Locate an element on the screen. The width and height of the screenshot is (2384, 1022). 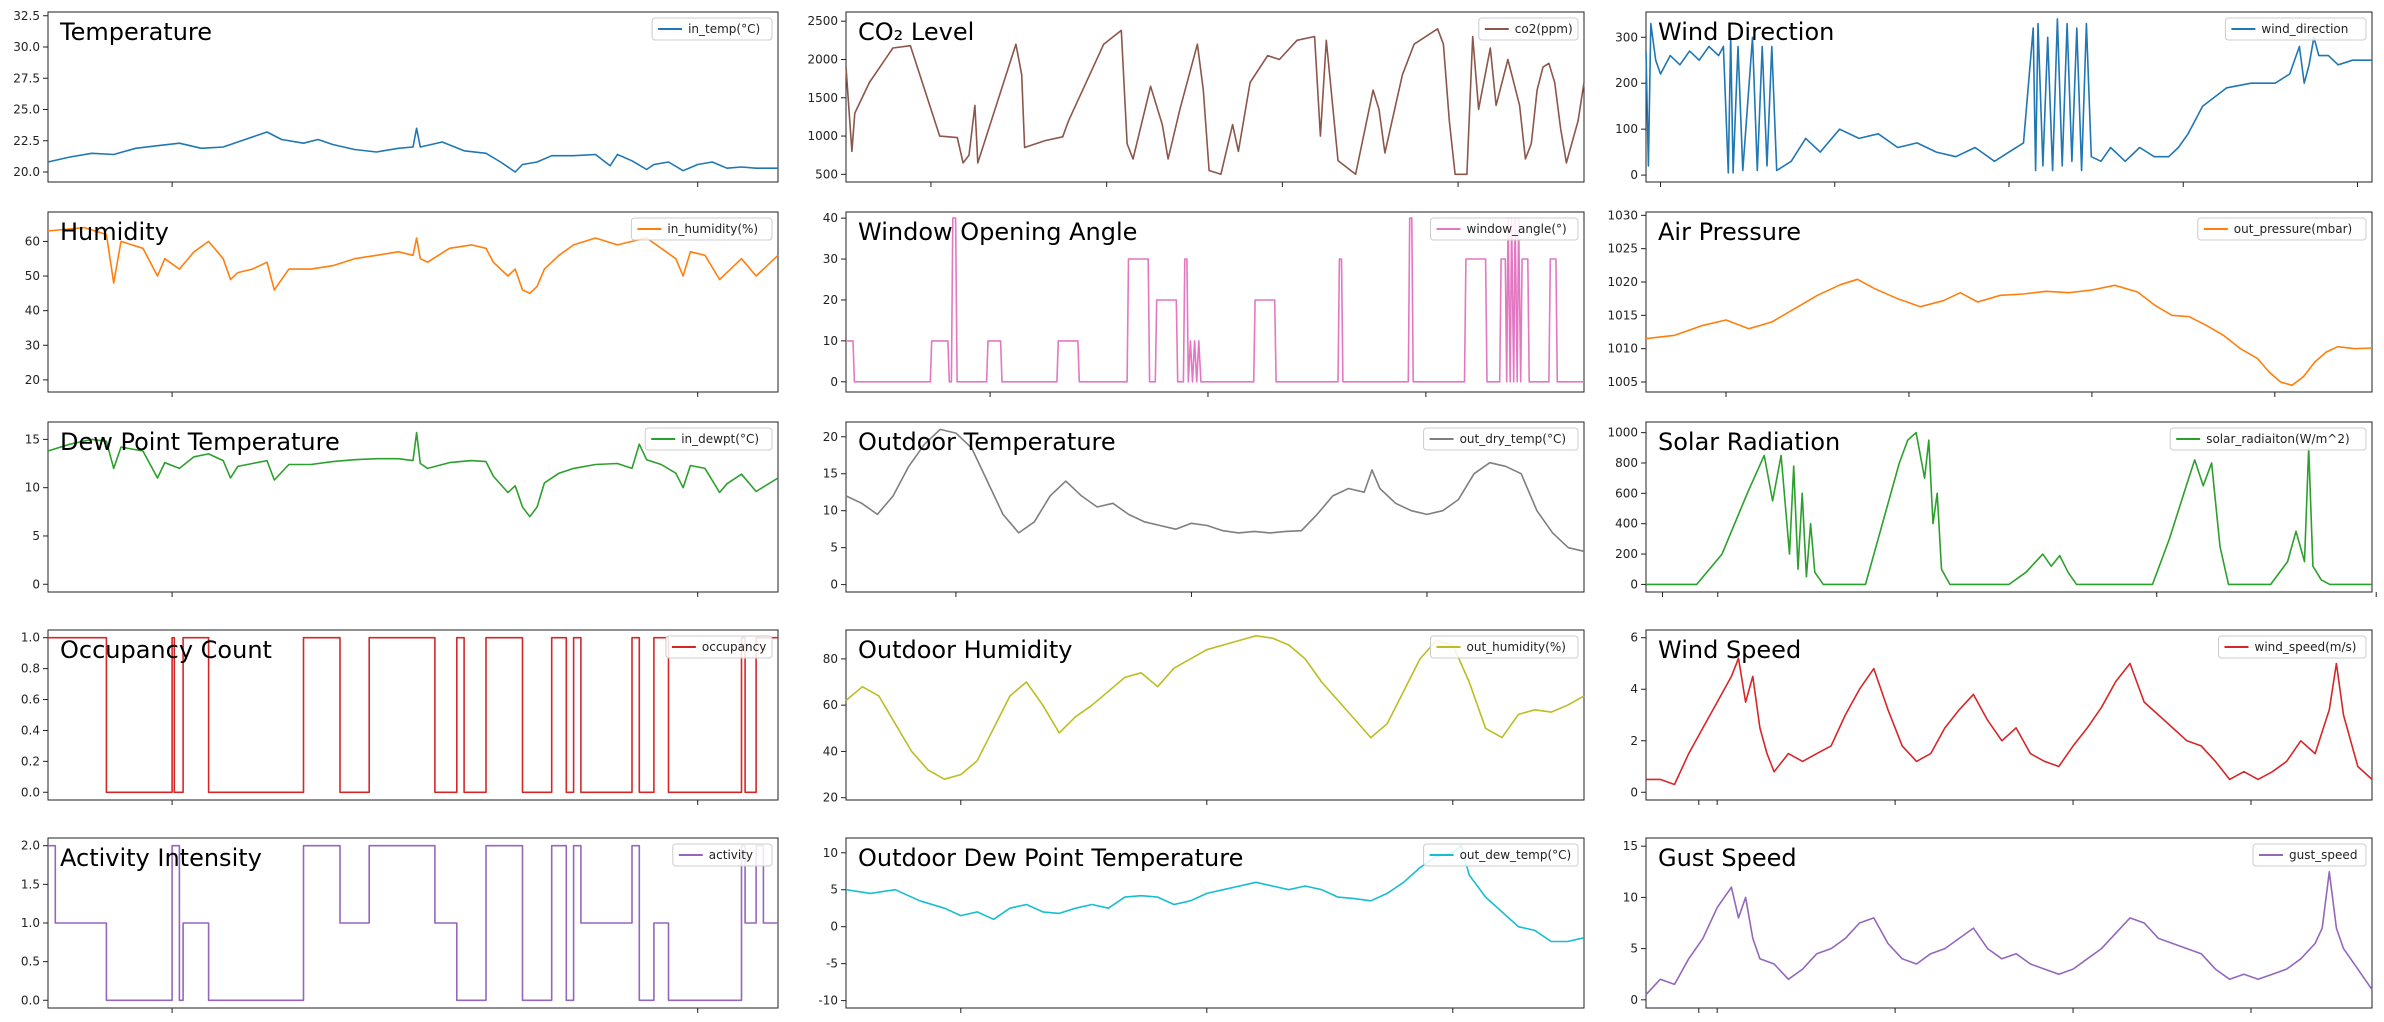
y-tick-label: 1030 is located at coordinates (1622, 215).